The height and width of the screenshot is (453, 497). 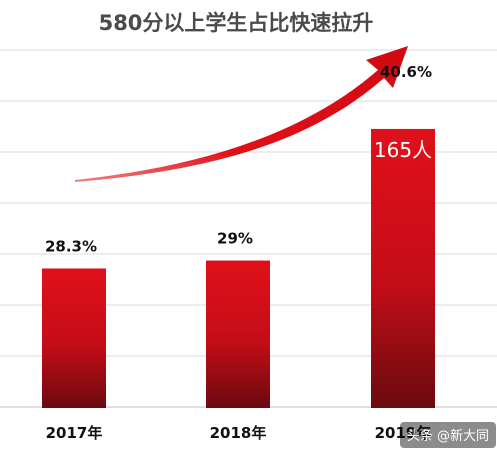 What do you see at coordinates (403, 433) in the screenshot?
I see `x-tick-label: 2019年` at bounding box center [403, 433].